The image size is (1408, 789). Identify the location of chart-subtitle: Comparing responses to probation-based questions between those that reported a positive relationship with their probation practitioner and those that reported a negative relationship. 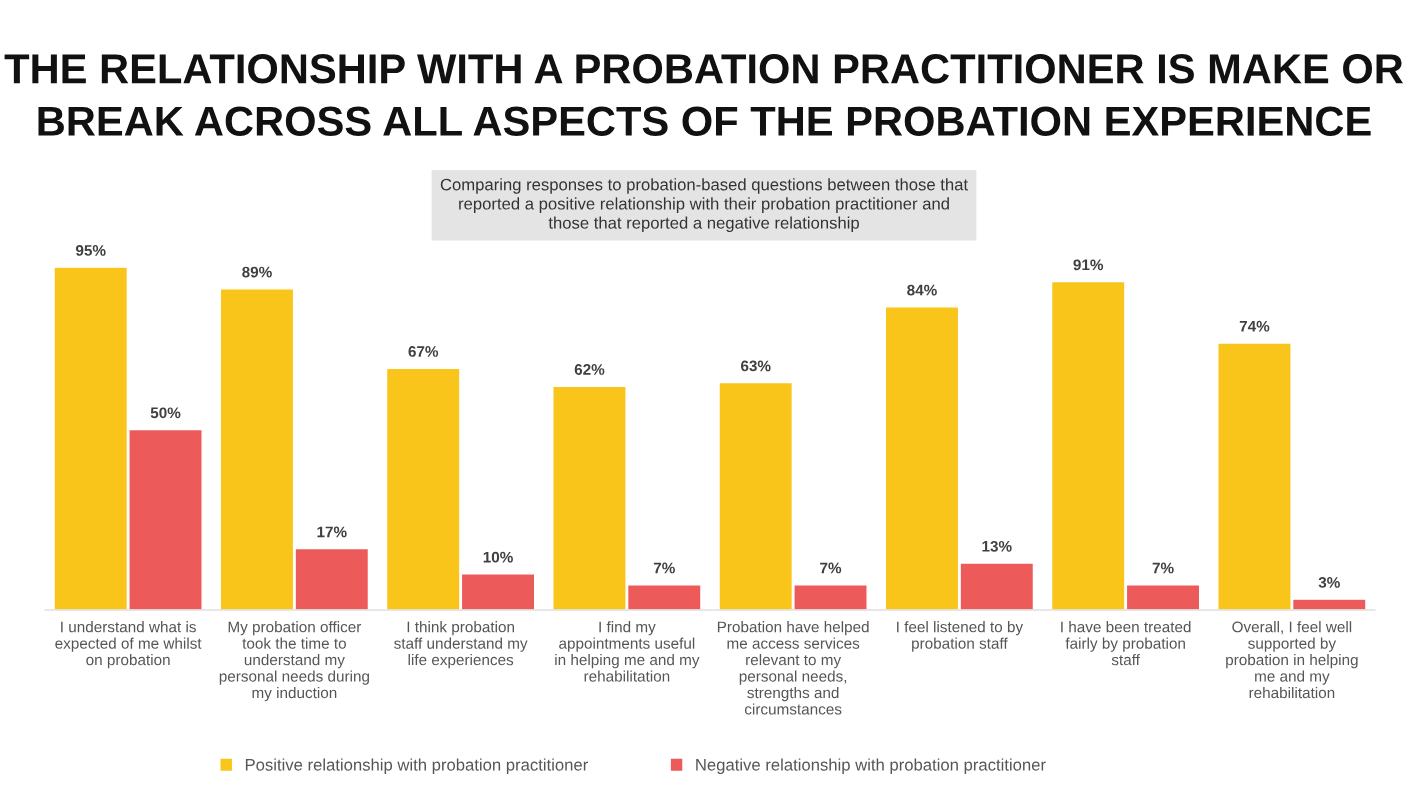
(704, 205).